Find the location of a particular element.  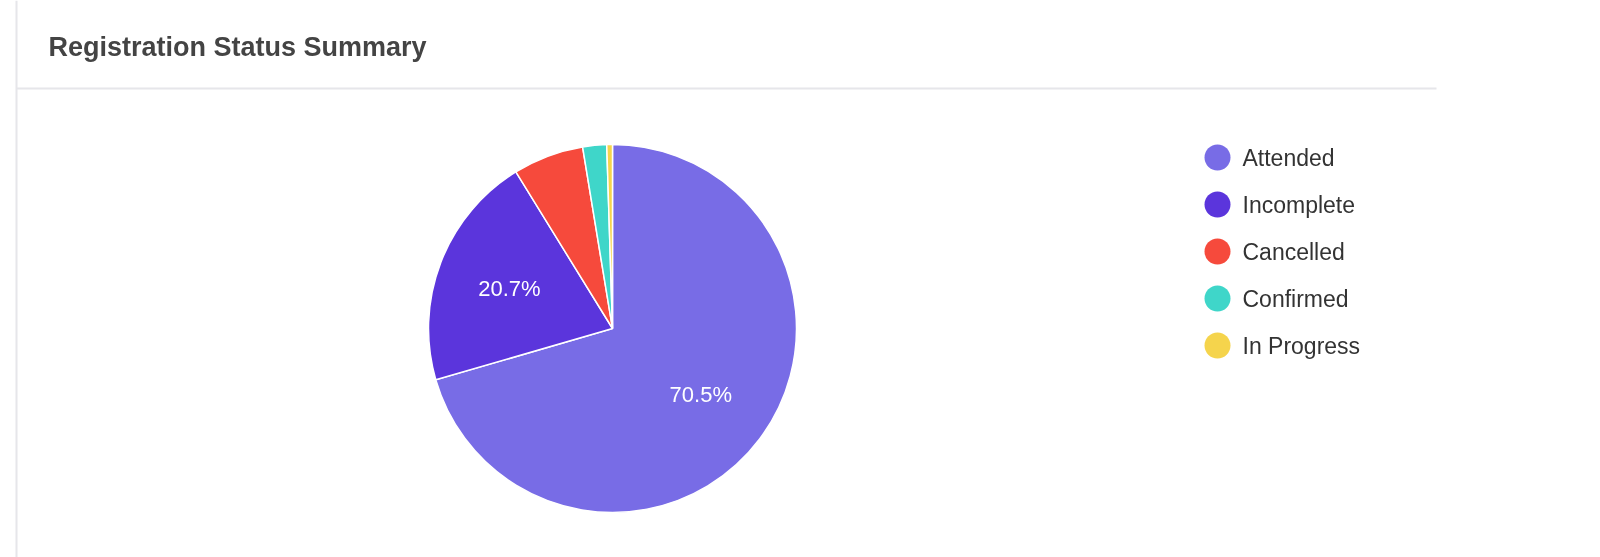

legend-label: In Progress is located at coordinates (1301, 345).